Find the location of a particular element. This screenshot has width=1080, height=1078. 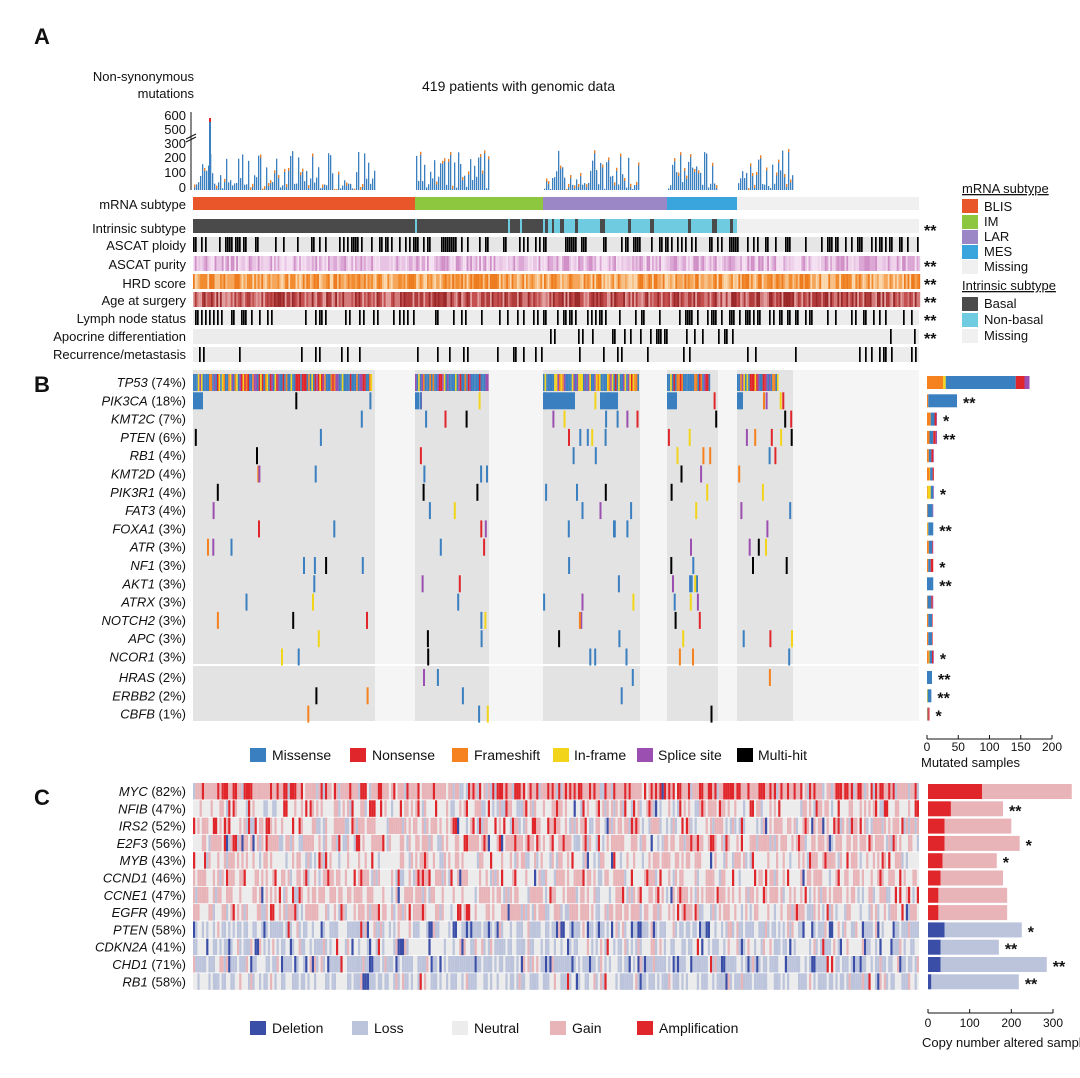

intrinsic-basal-mark is located at coordinates (629, 226).